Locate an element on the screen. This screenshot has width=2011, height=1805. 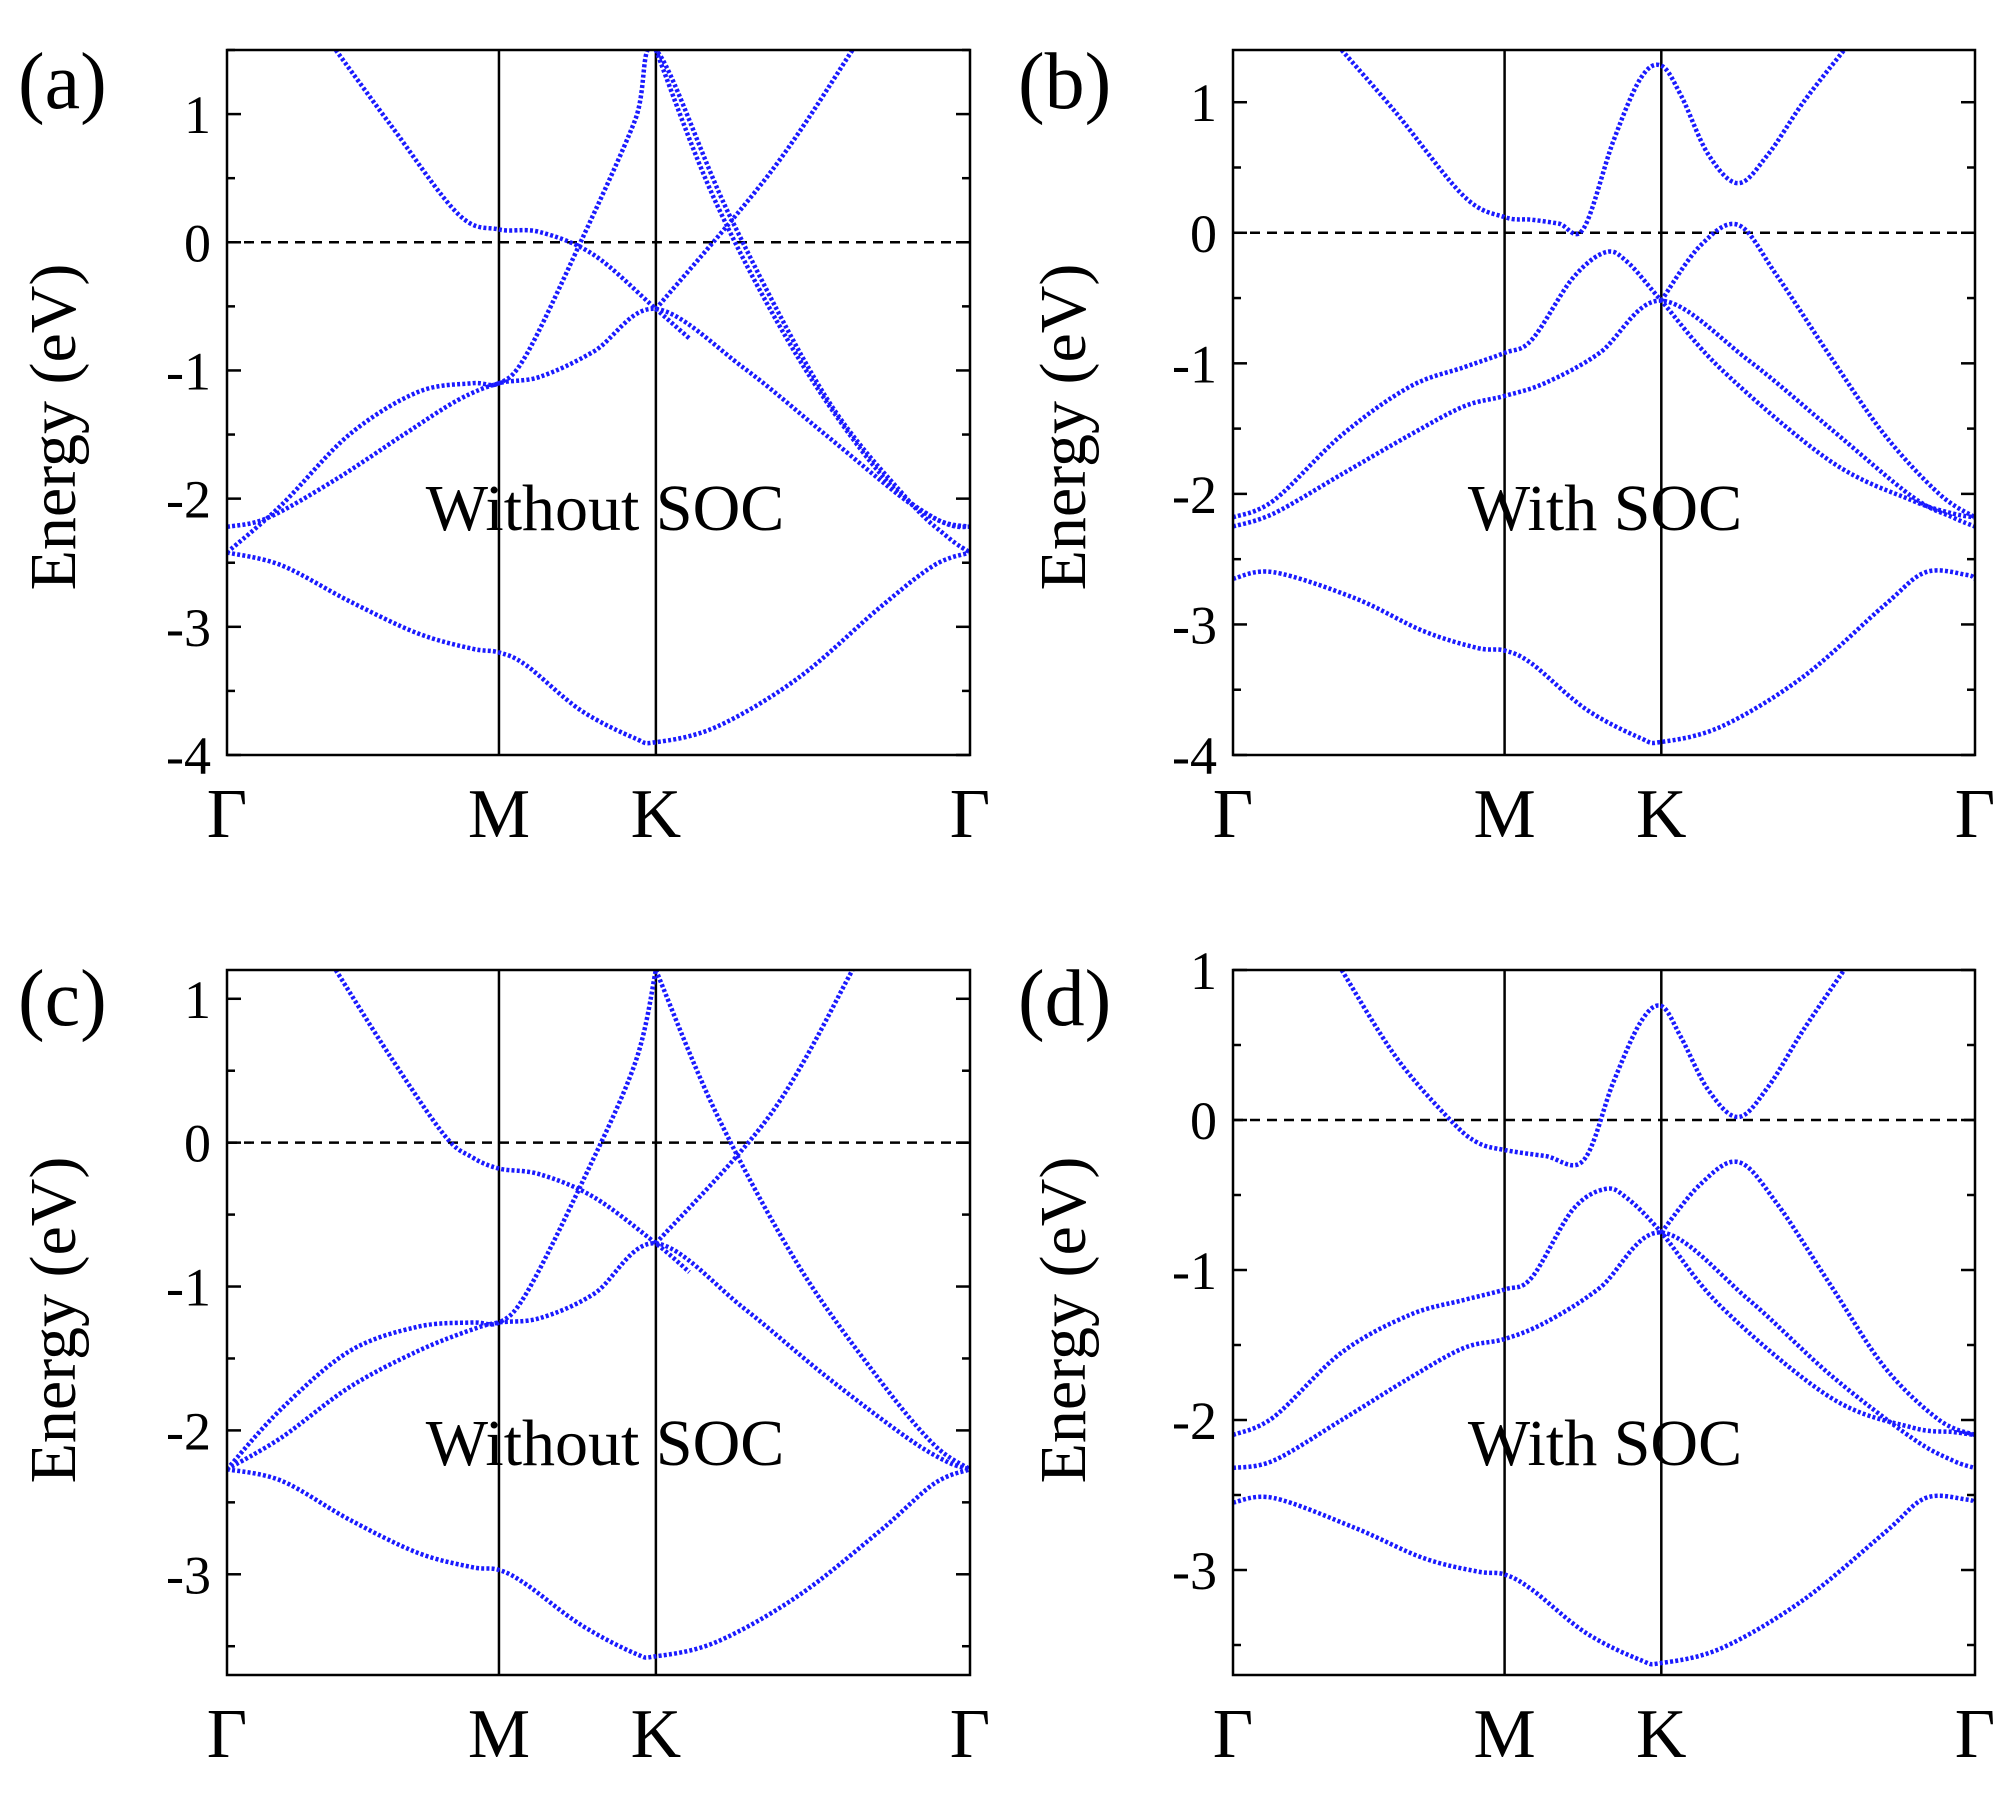
panel-label: (c) is located at coordinates (62, 999).